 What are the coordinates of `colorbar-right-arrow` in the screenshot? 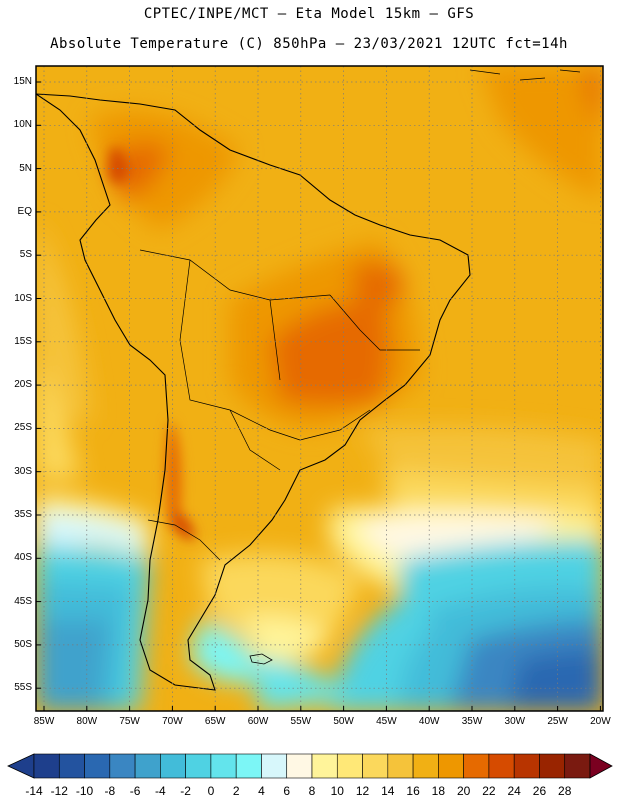 It's located at (601, 766).